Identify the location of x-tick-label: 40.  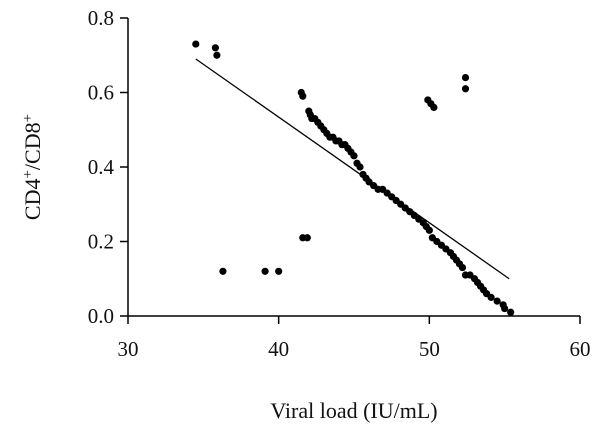
(278, 349).